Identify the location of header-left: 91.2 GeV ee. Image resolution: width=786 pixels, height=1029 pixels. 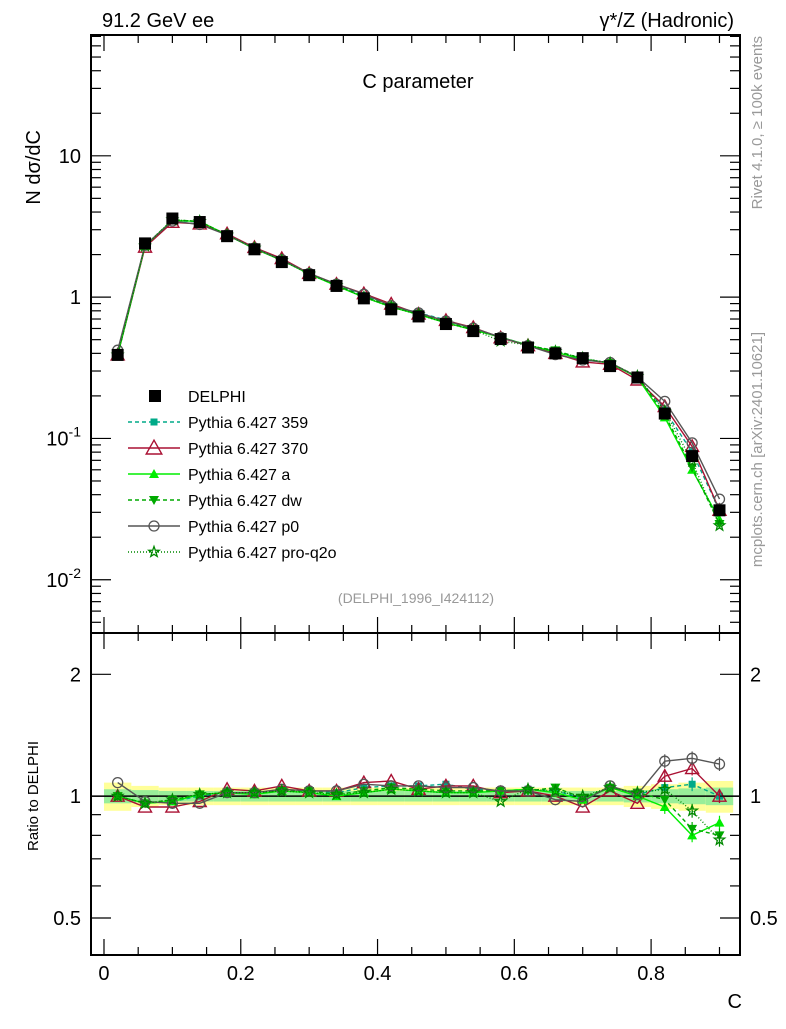
(158, 21).